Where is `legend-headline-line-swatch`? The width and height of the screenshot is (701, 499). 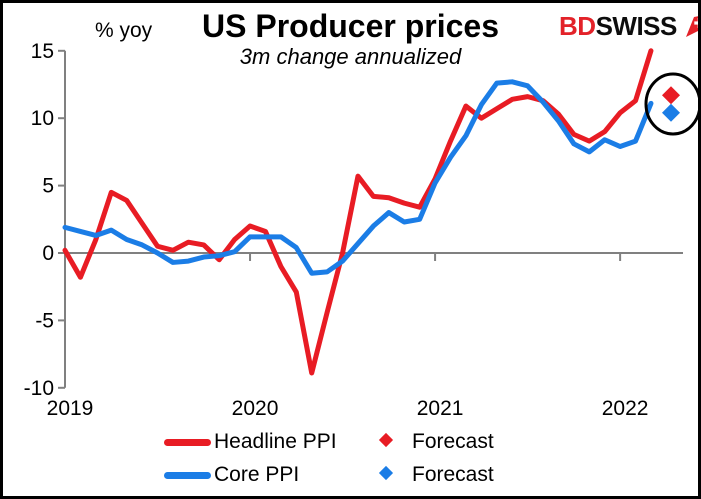
legend-headline-line-swatch is located at coordinates (187, 442).